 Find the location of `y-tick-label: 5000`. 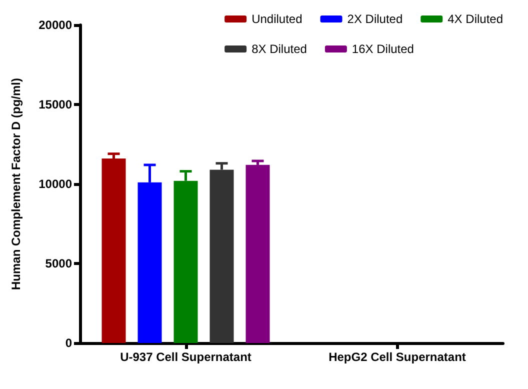

y-tick-label: 5000 is located at coordinates (58, 263).